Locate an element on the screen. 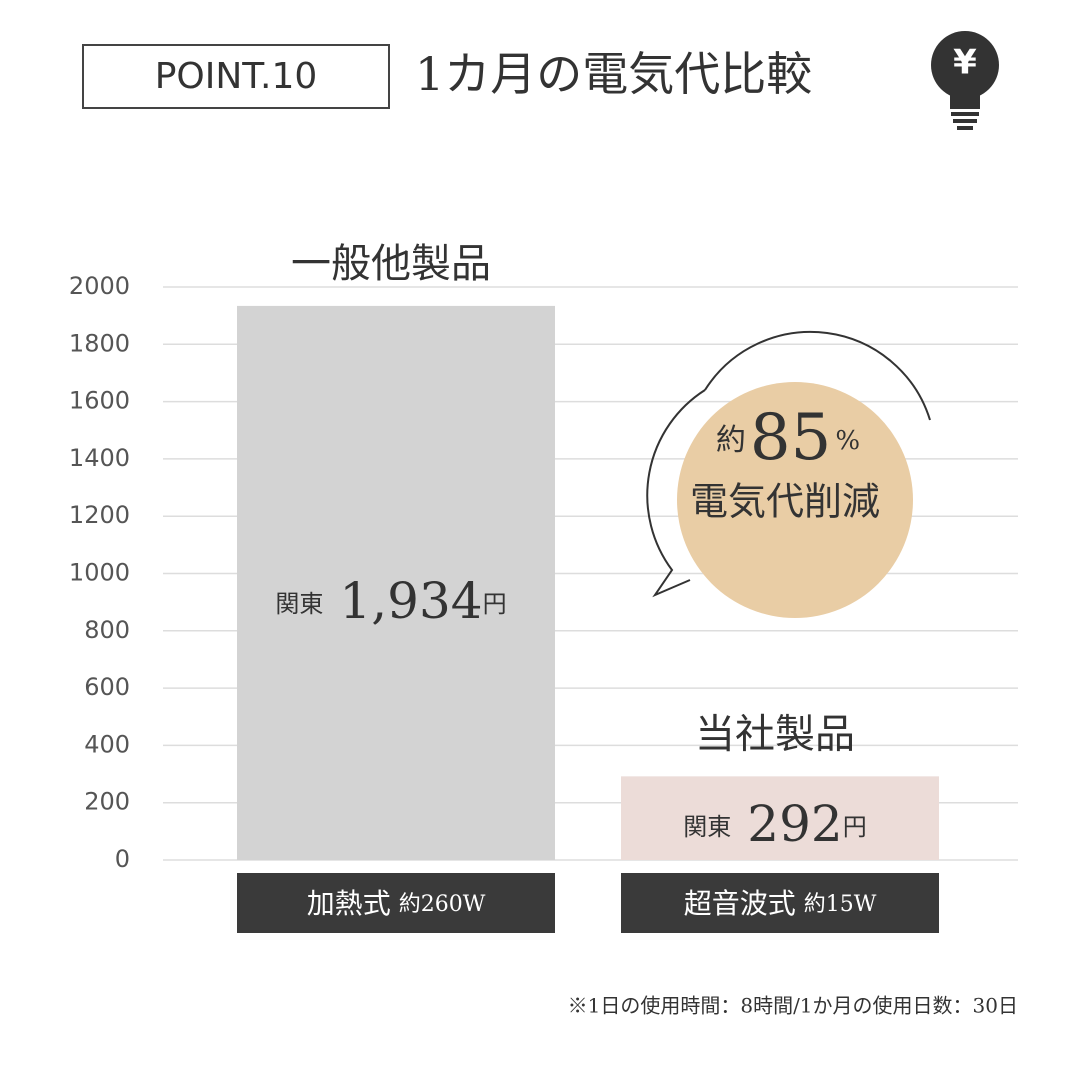  method-label: 加熱式 約260W is located at coordinates (396, 903).